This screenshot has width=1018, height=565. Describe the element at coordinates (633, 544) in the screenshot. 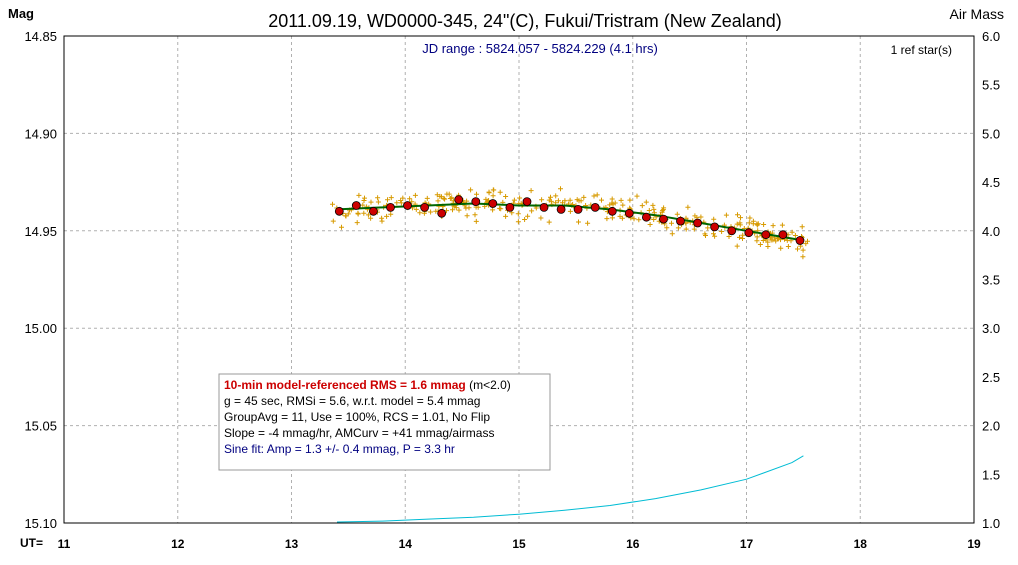

I see `x-tick-label: 16` at that location.